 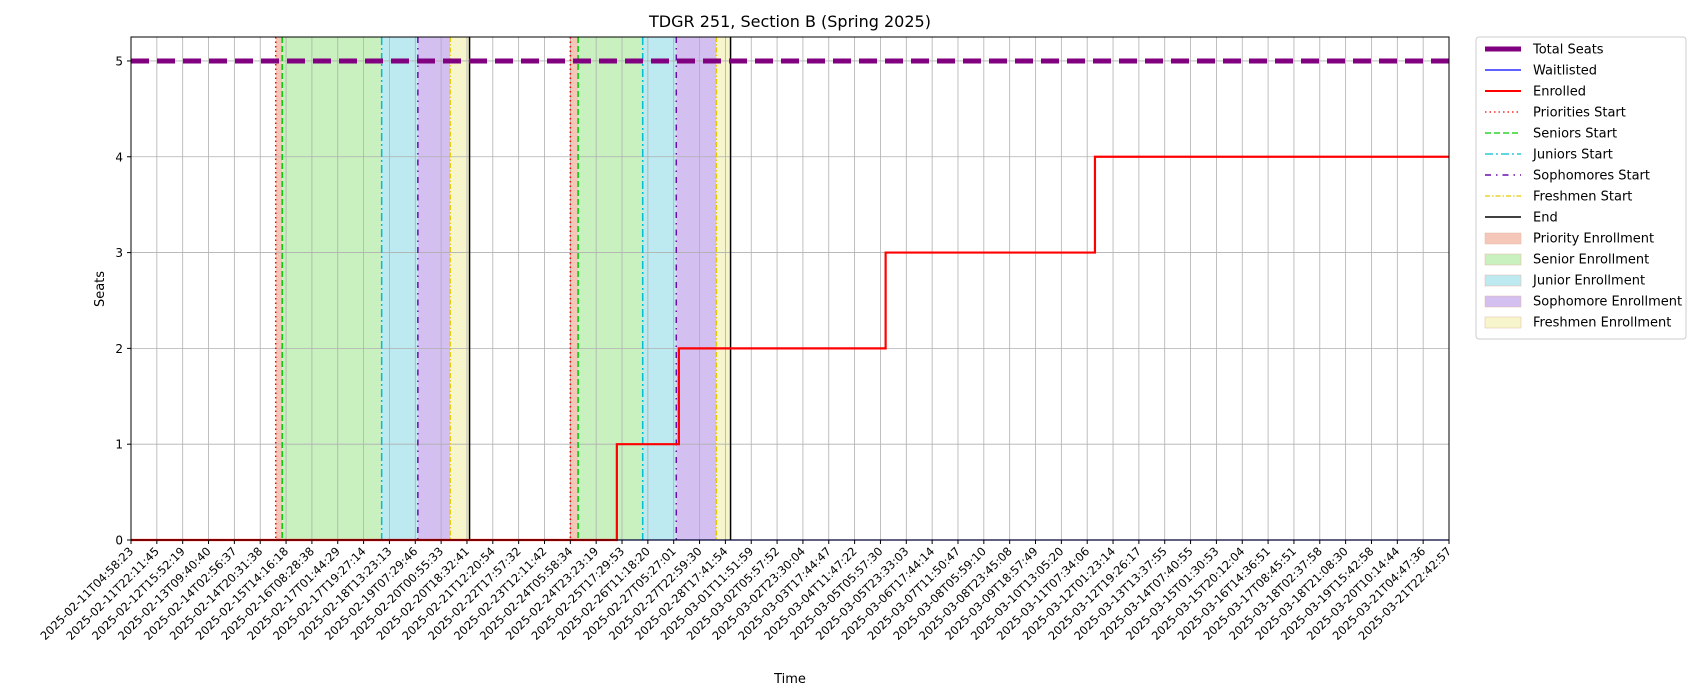 I want to click on y-tick-label: 1, so click(x=119, y=445).